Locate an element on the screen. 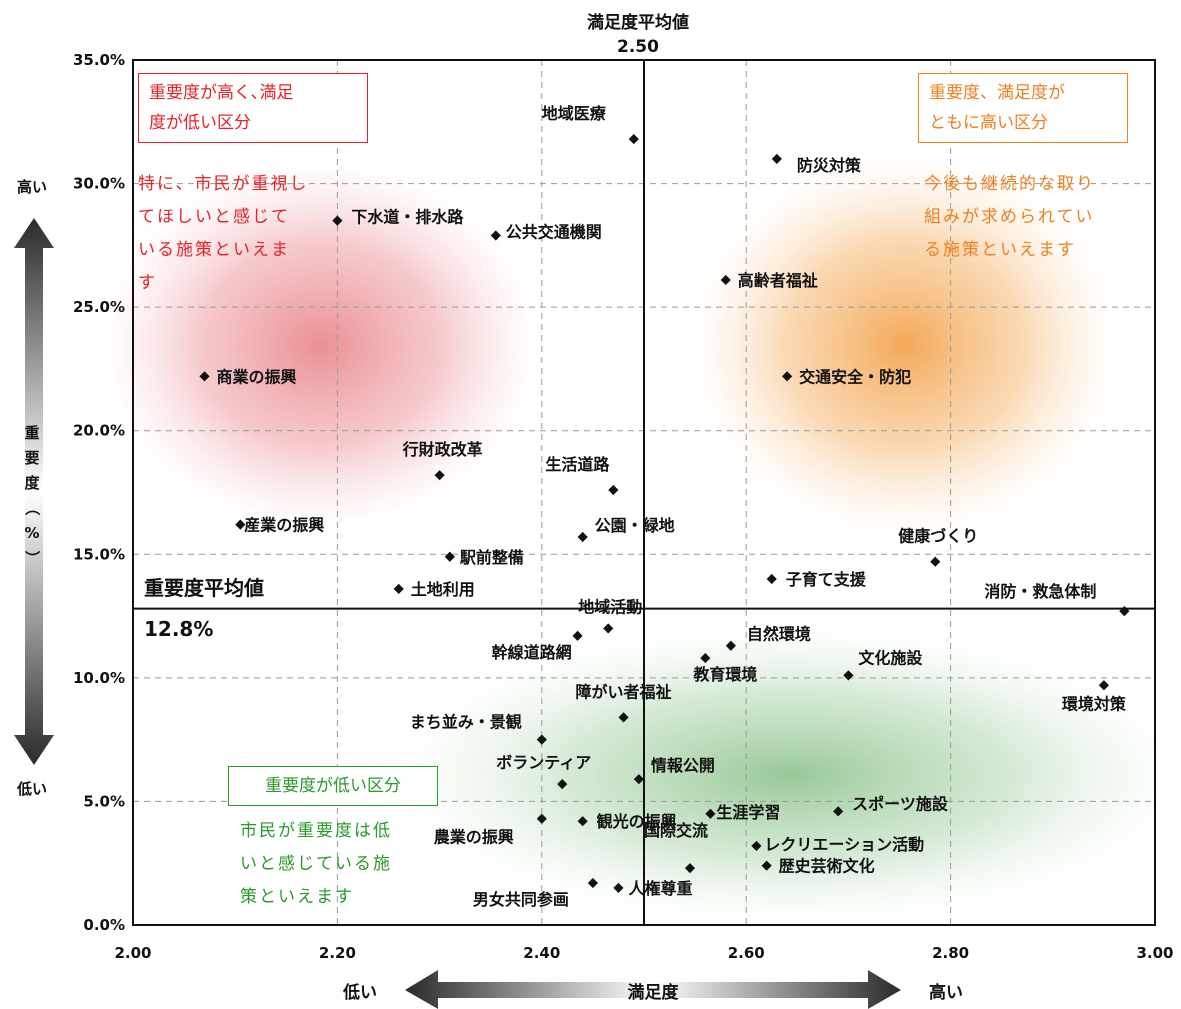 The height and width of the screenshot is (1009, 1181). top-left-note-line-1: 特に、市民が重視し is located at coordinates (223, 184).